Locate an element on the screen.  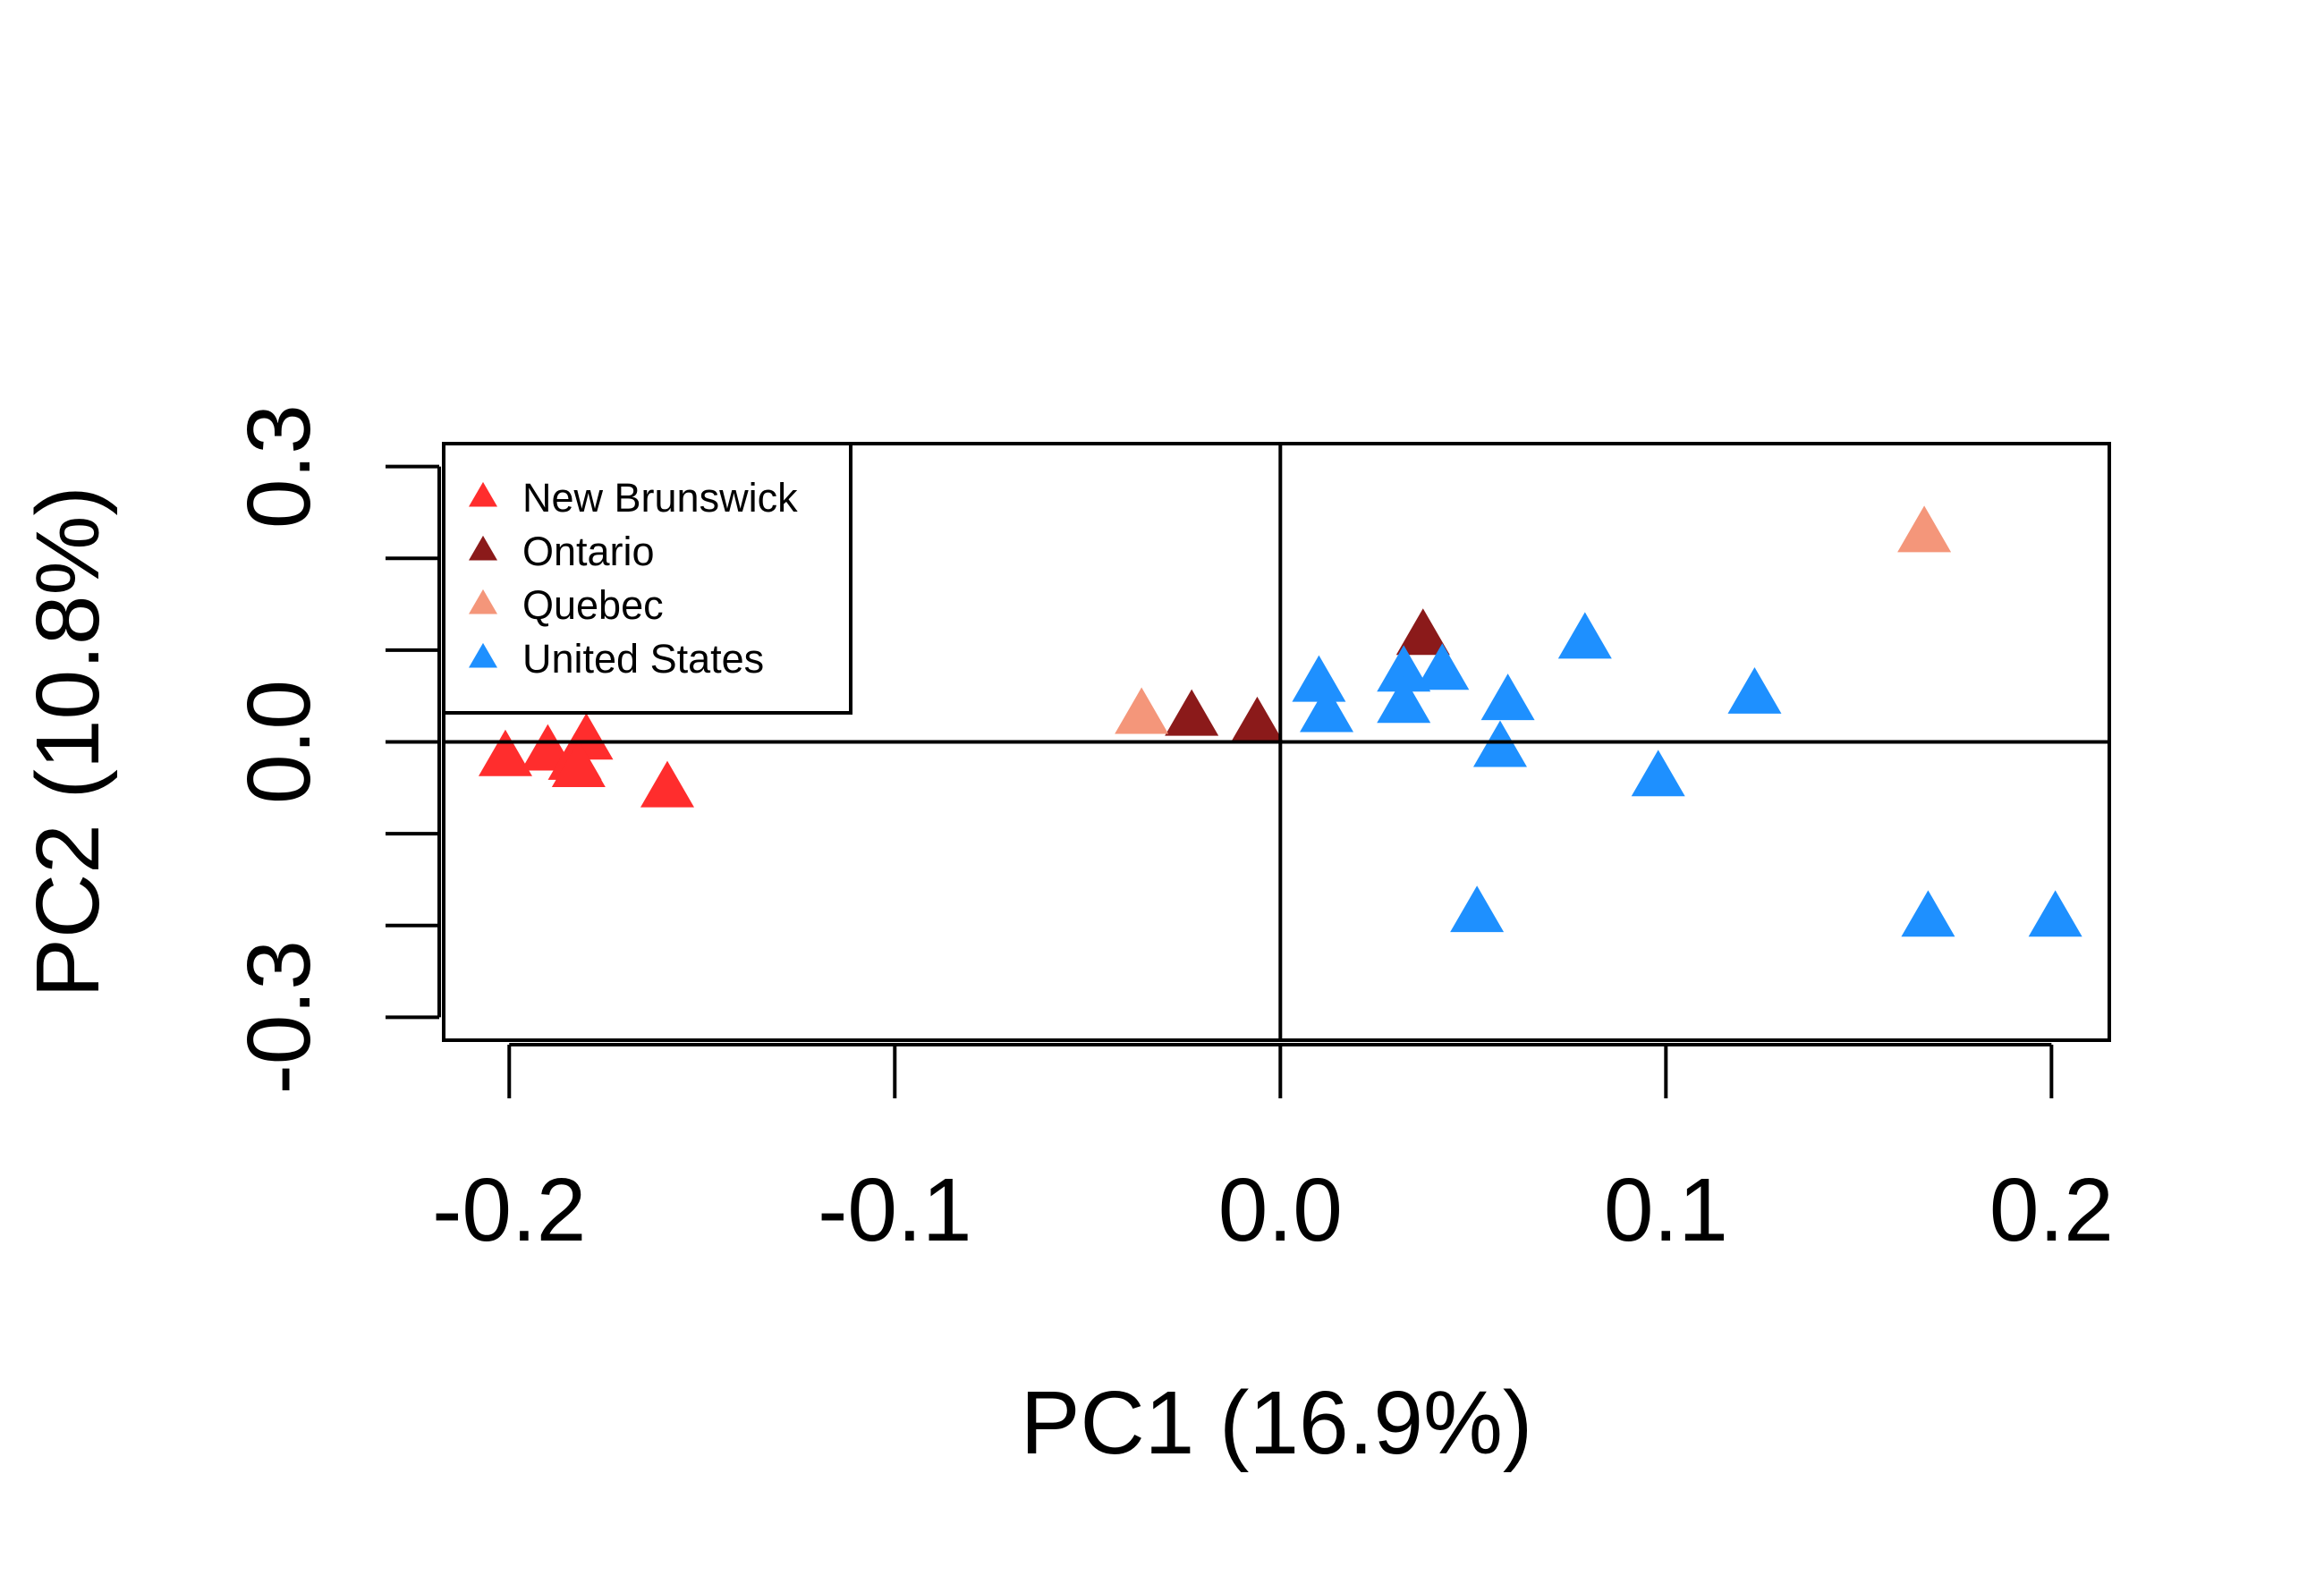
legend-label-quebec: Quebec is located at coordinates (593, 605).